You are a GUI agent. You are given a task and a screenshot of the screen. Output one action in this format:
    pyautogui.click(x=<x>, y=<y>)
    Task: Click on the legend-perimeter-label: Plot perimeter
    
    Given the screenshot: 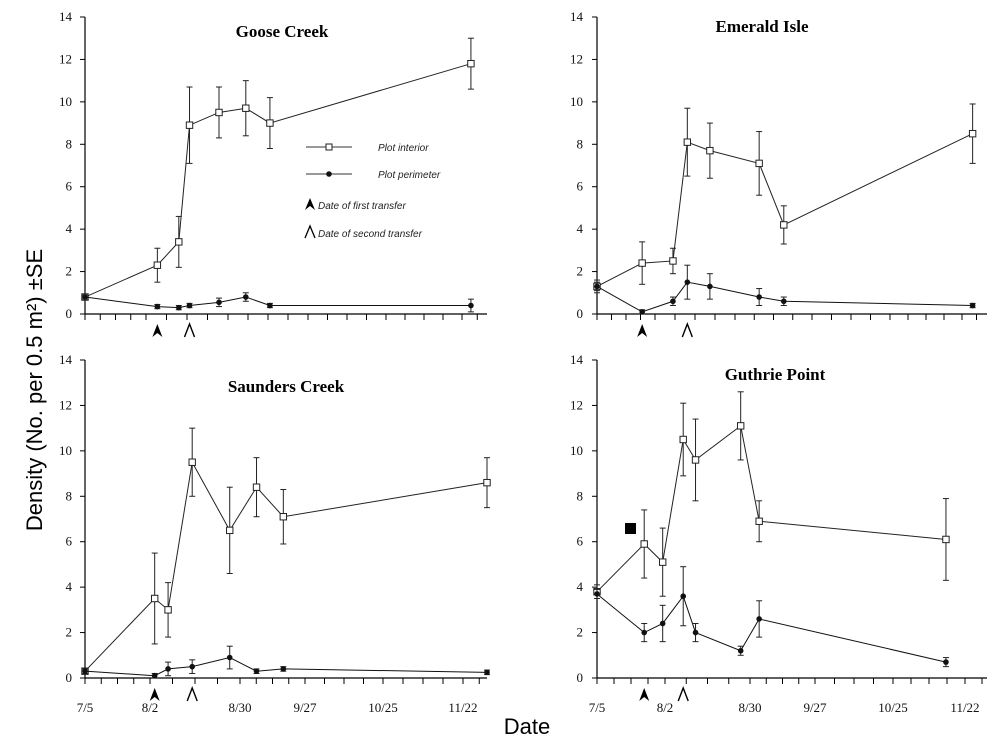 What is the action you would take?
    pyautogui.click(x=409, y=175)
    